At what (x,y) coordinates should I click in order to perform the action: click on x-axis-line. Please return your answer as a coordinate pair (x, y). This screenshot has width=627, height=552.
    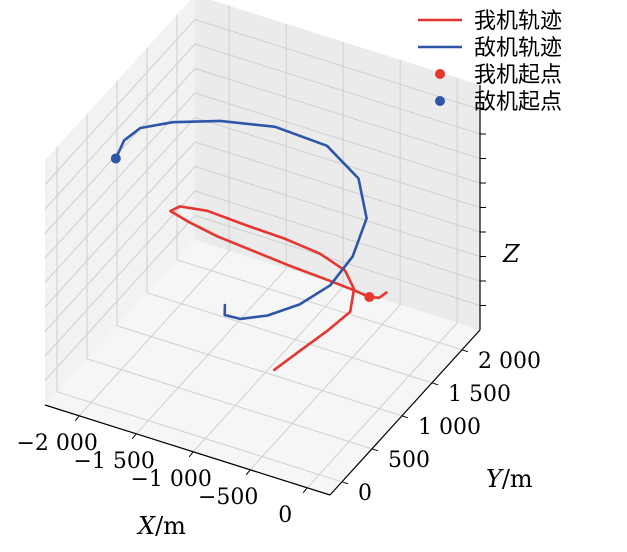
    Looking at the image, I should click on (187, 450).